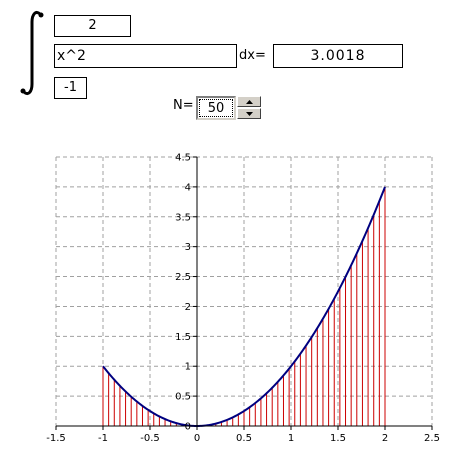 The width and height of the screenshot is (456, 463). Describe the element at coordinates (291, 438) in the screenshot. I see `x-tick-label: 1` at that location.